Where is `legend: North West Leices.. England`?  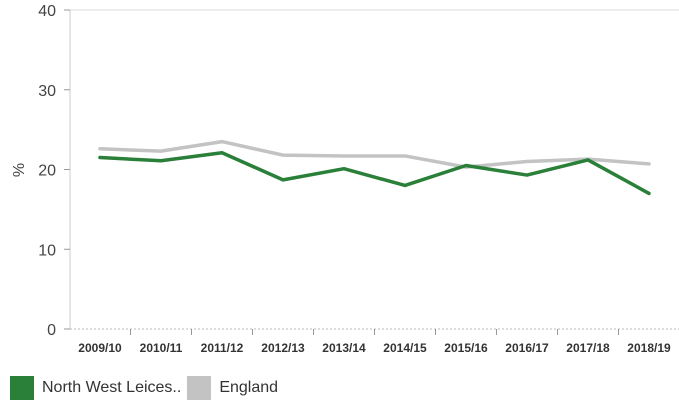 legend: North West Leices.. England is located at coordinates (147, 388).